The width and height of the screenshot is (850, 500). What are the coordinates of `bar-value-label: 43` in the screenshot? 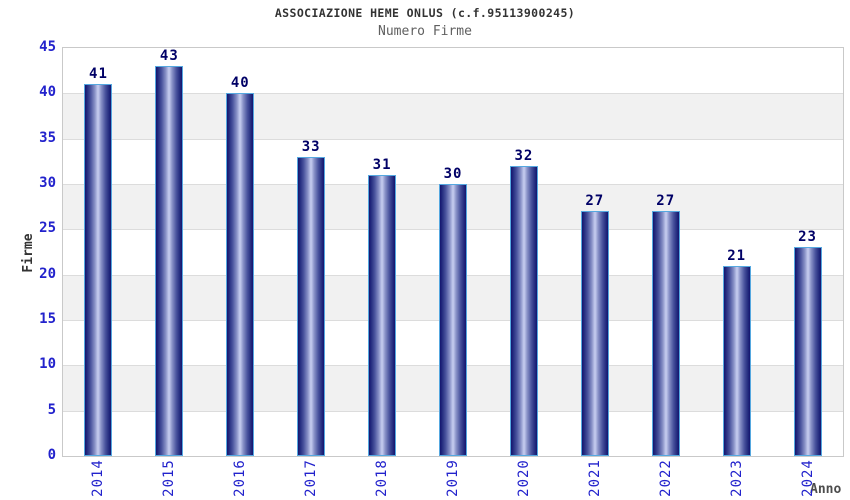 It's located at (169, 56).